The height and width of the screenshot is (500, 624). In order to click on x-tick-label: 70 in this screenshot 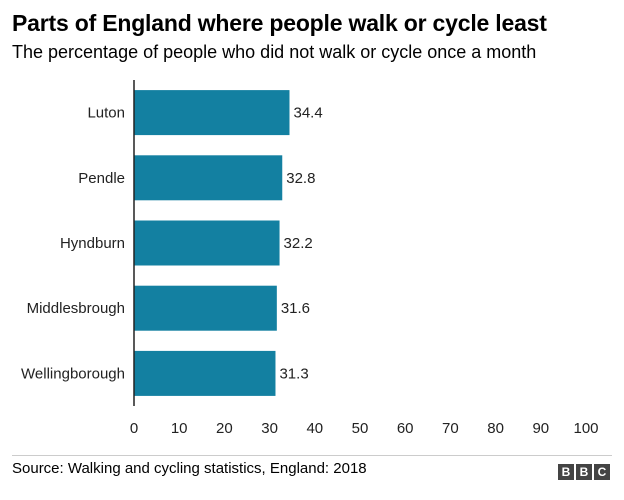, I will do `click(450, 428)`.